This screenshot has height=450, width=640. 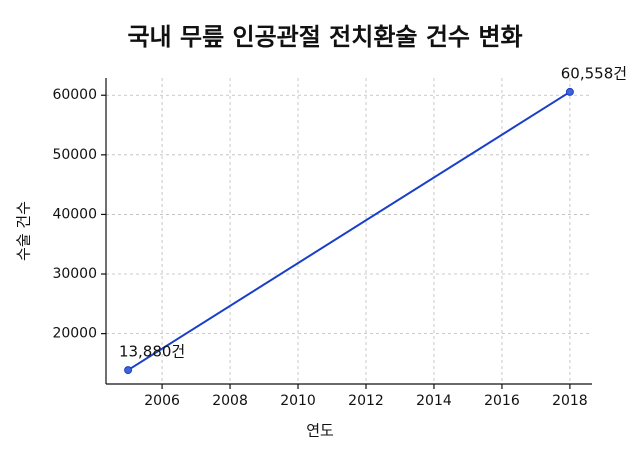 What do you see at coordinates (74, 155) in the screenshot?
I see `y-tick-label: 50000` at bounding box center [74, 155].